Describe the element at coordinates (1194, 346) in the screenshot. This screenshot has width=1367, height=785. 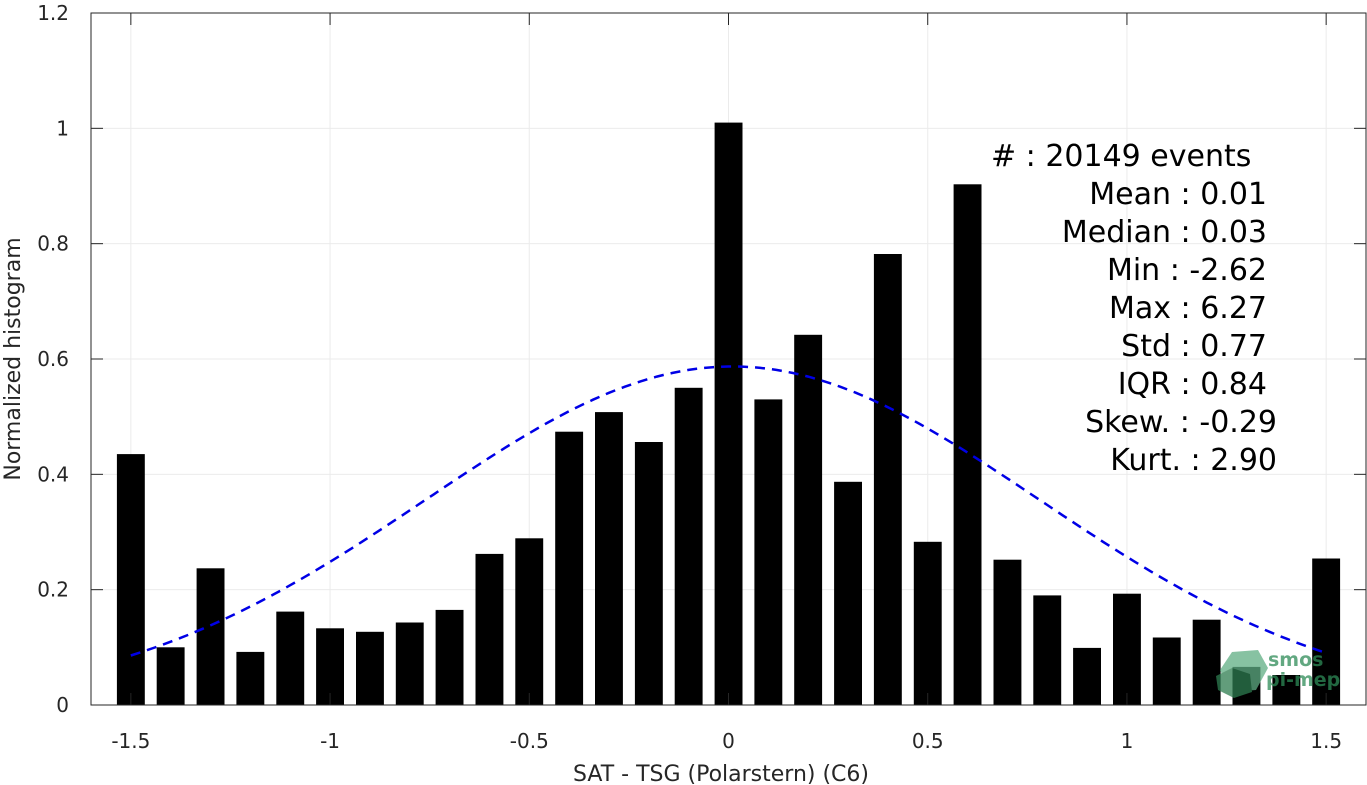
I see `stat-std: Std : 0.77` at that location.